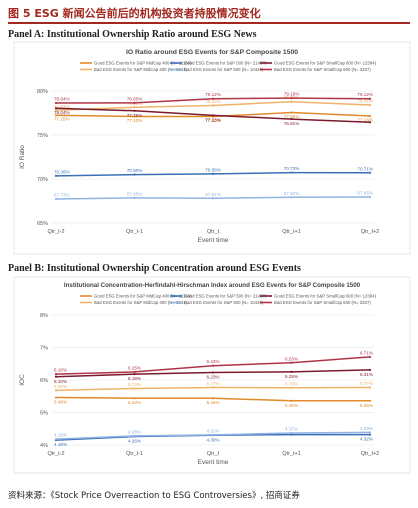 This screenshot has height=508, width=418. What do you see at coordinates (62, 171) in the screenshot?
I see `chart-a-data-label-2-0: 70.36%` at bounding box center [62, 171].